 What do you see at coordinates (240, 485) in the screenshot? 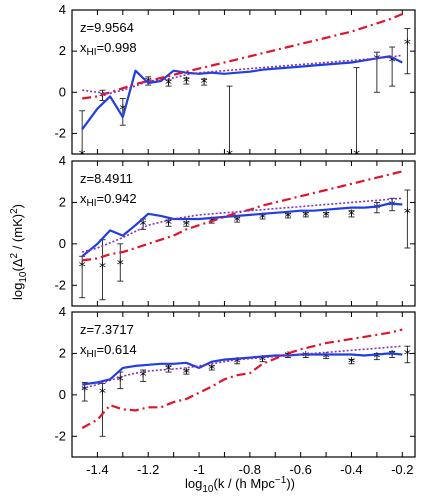
I see `x-axis-label: log10(k / (h Mpc−1))` at bounding box center [240, 485].